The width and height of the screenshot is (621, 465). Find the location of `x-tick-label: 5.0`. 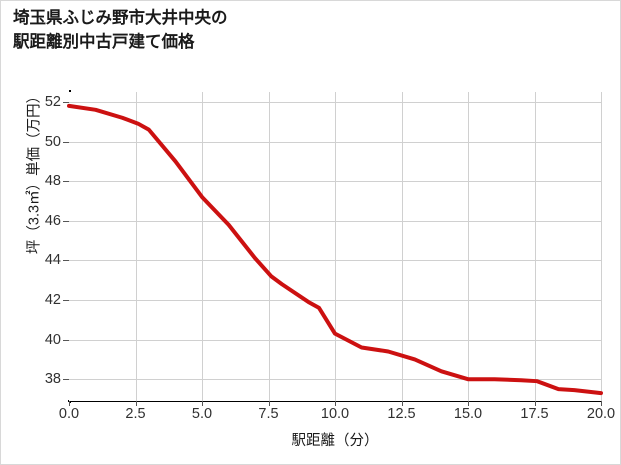

x-tick-label: 5.0 is located at coordinates (202, 414).